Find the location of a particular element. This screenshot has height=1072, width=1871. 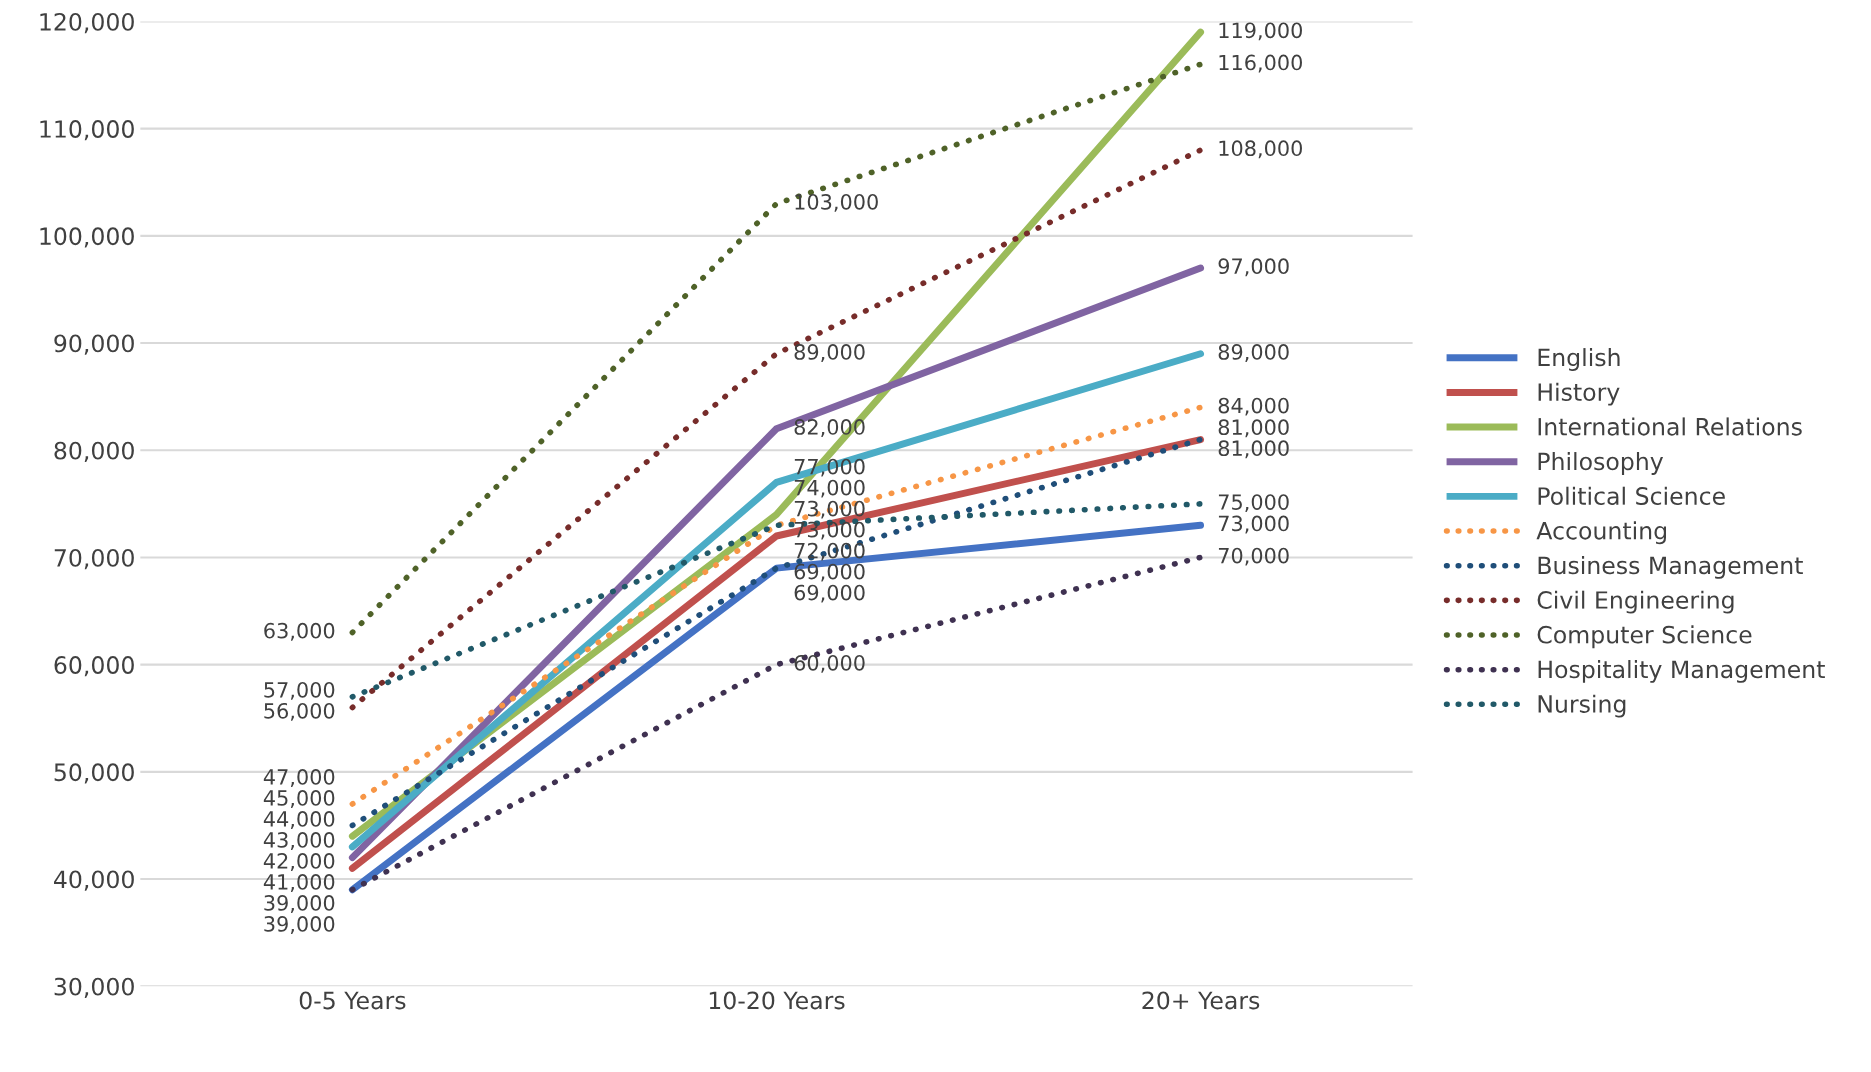

legend-label: Computer Science is located at coordinates (1644, 637).